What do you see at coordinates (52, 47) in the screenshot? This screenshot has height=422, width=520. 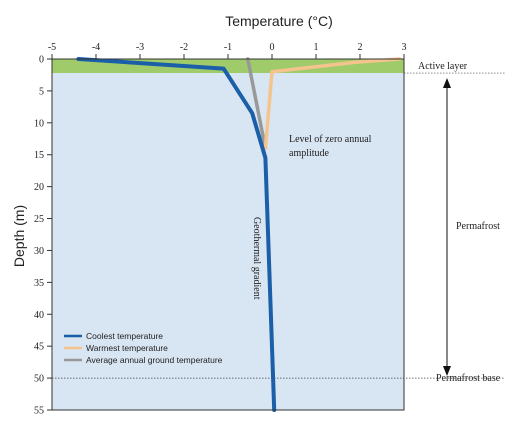 I see `x-tick-label: -5` at bounding box center [52, 47].